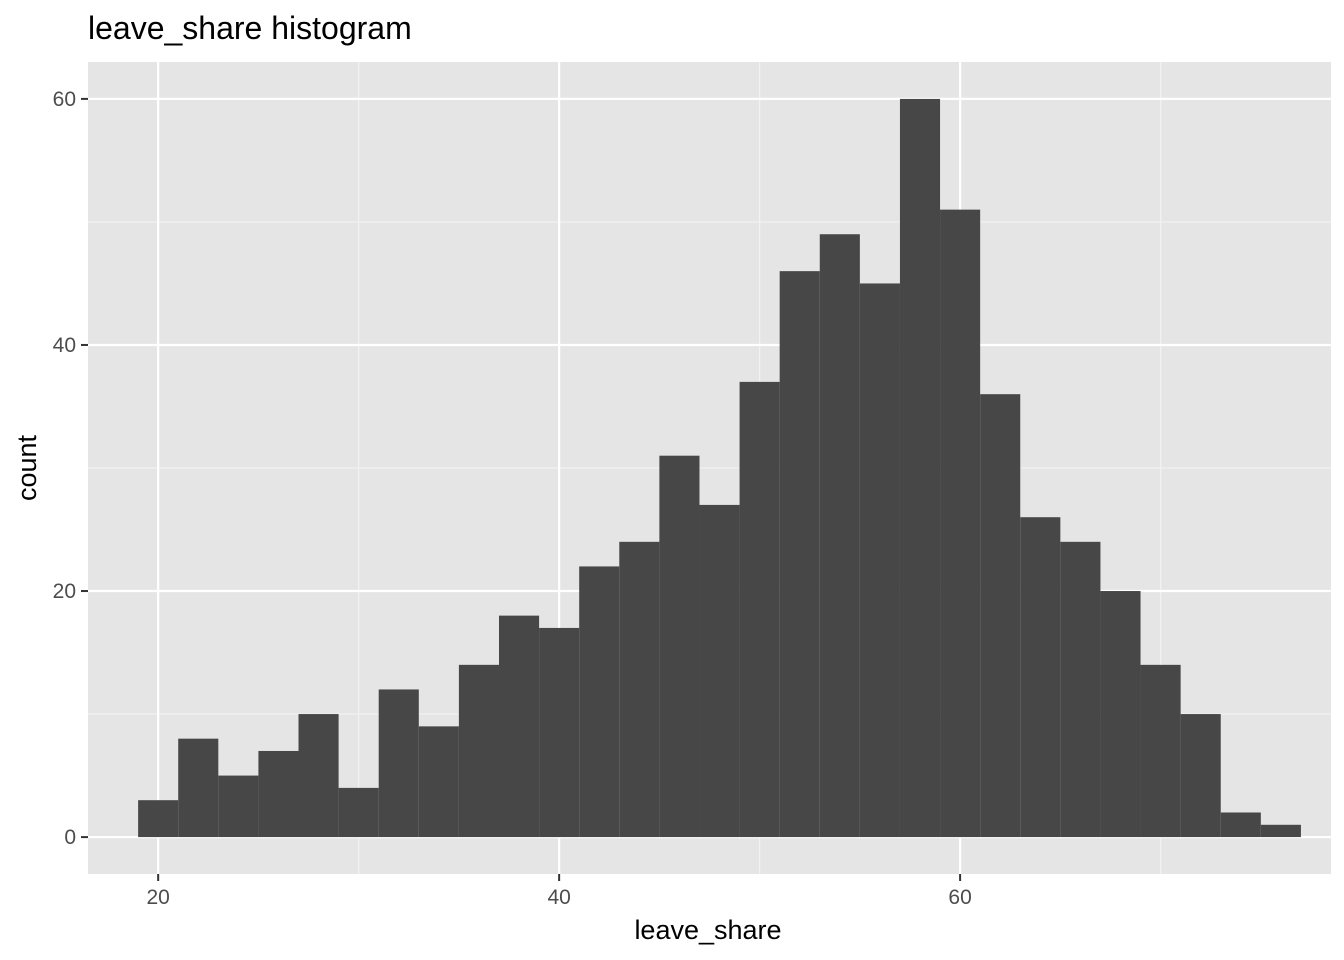  What do you see at coordinates (27, 467) in the screenshot?
I see `y-axis-title: count` at bounding box center [27, 467].